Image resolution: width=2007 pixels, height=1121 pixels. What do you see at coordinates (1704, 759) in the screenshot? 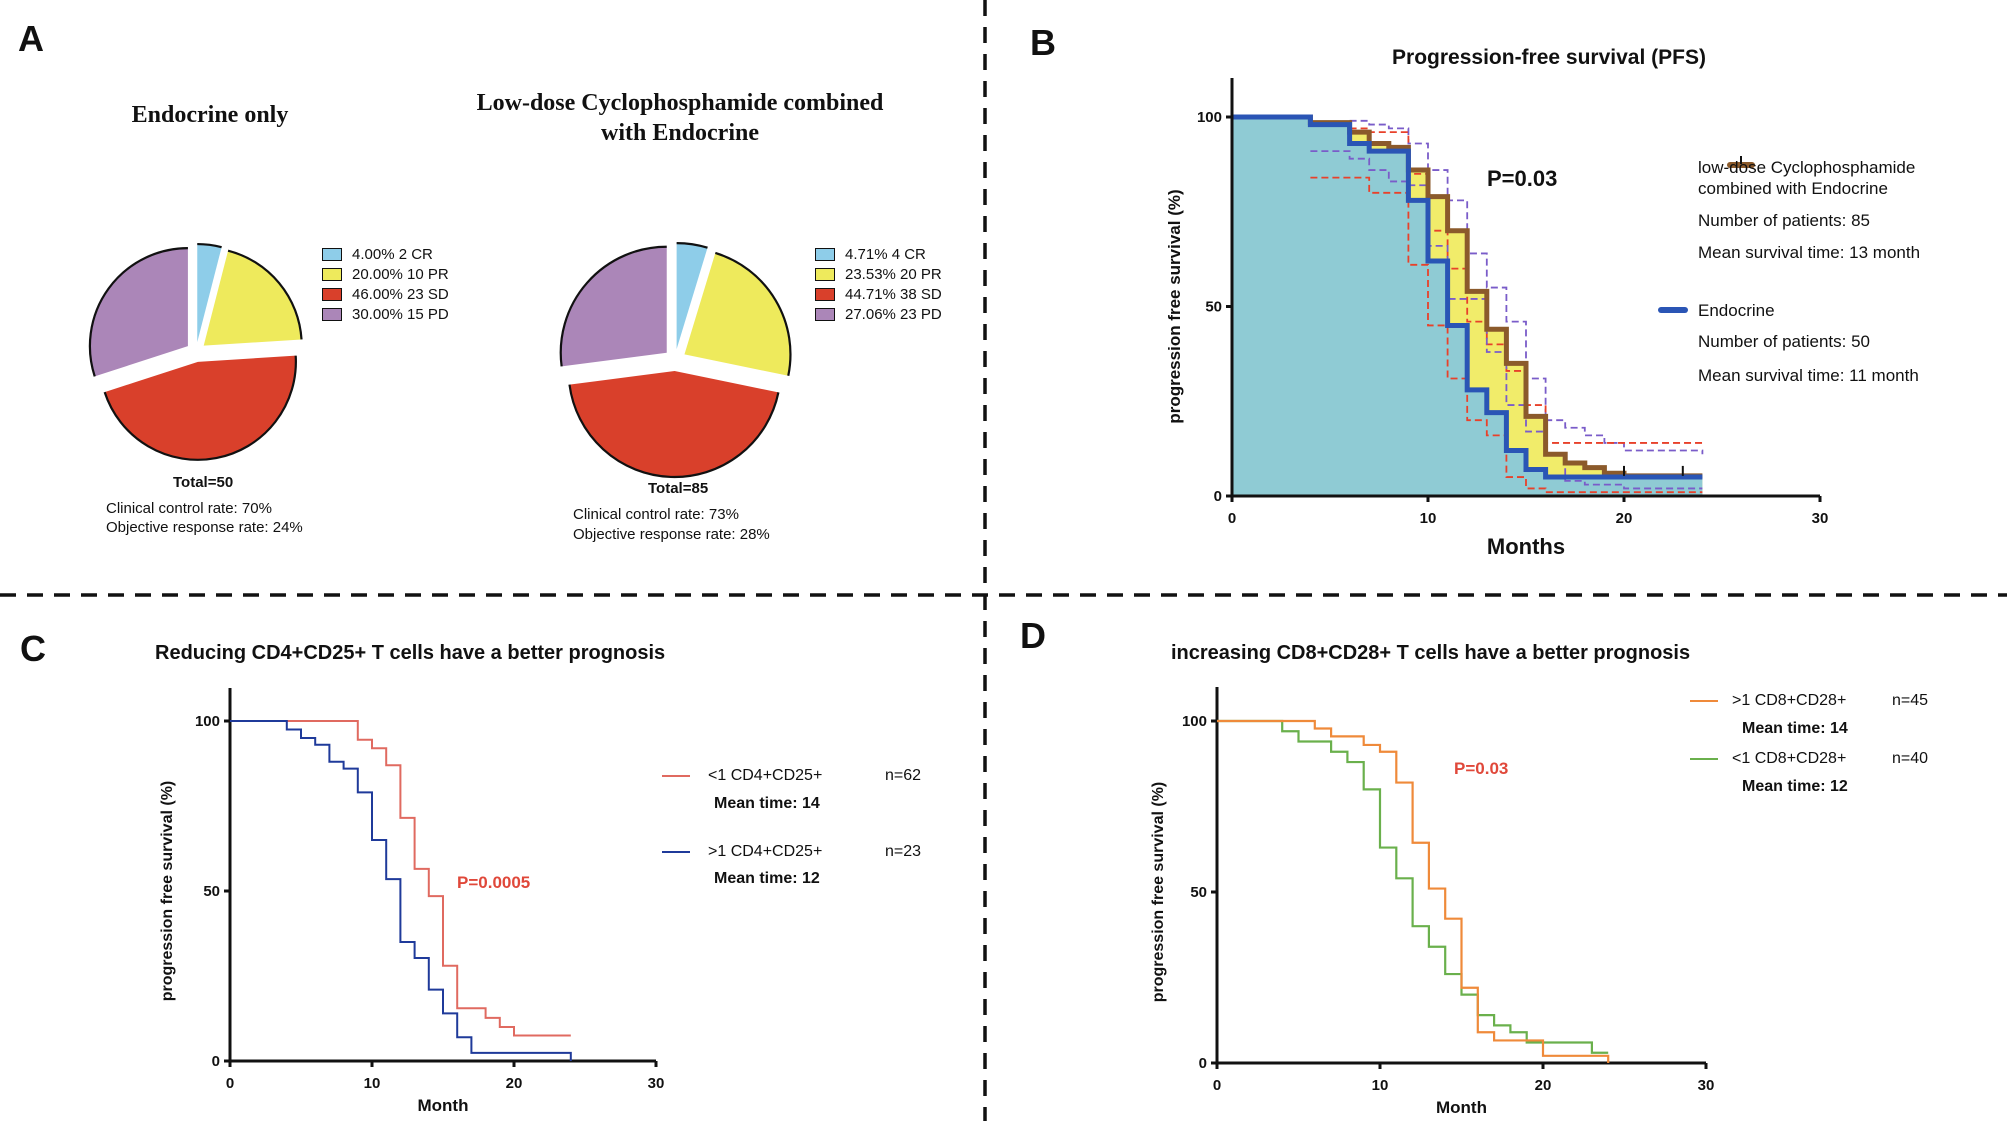
I see `d-legend-low-line` at bounding box center [1704, 759].